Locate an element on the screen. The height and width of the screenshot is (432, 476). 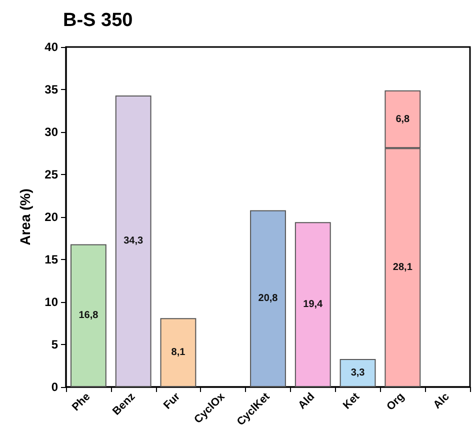
y-tick-label: 10 is located at coordinates (51, 302).